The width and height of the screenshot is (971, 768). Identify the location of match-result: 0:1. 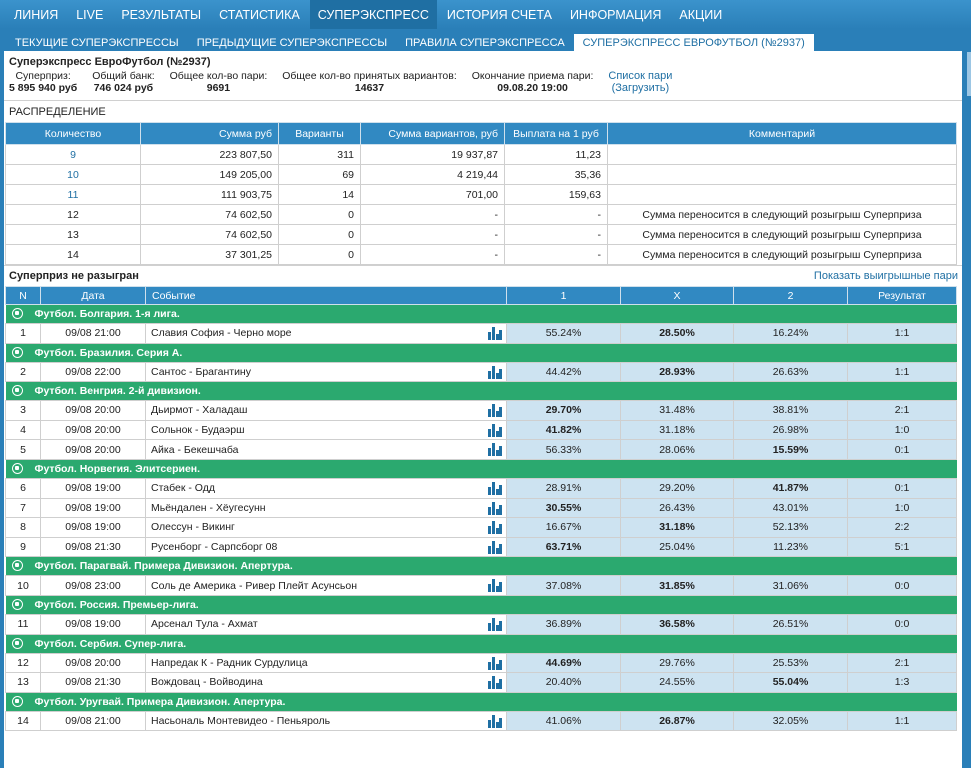
(902, 488).